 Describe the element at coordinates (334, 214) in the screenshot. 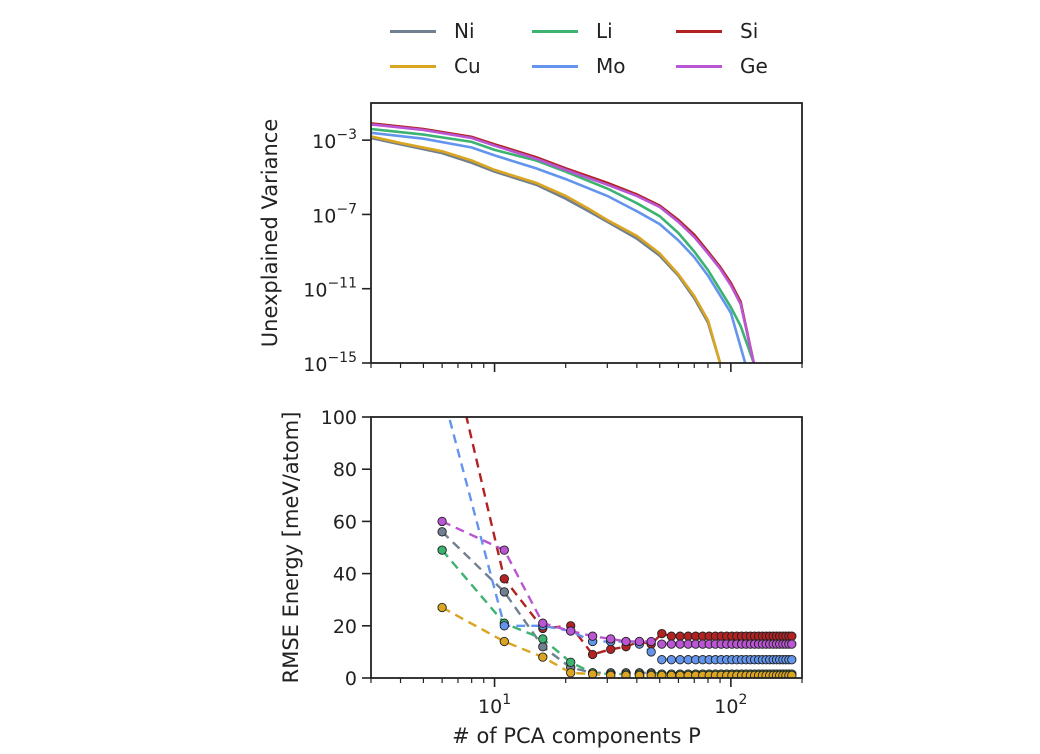

I see `y-tick-label: 10⁻⁷` at that location.